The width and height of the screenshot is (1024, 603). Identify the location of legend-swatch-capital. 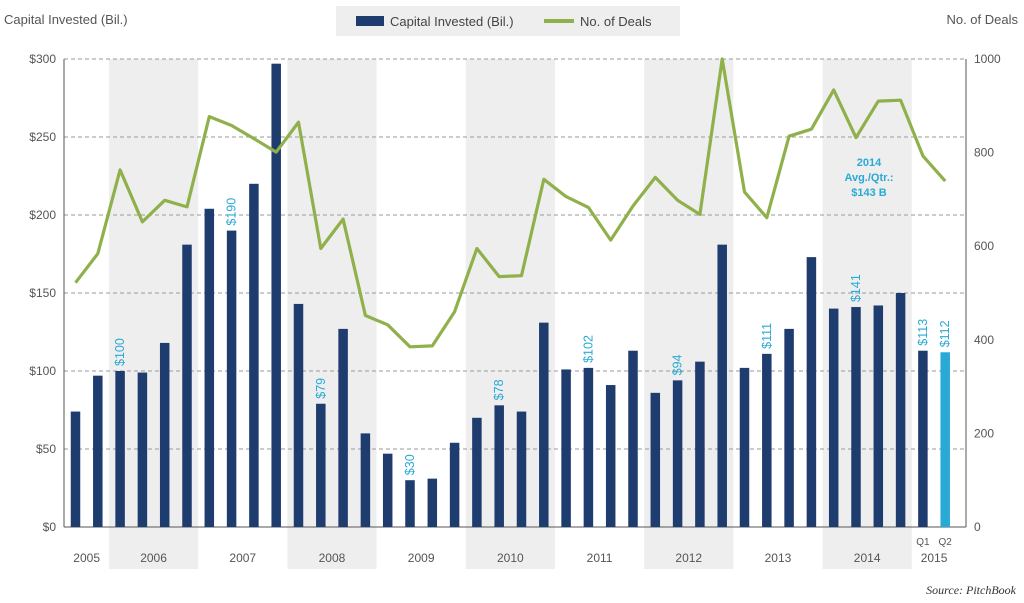
(370, 21).